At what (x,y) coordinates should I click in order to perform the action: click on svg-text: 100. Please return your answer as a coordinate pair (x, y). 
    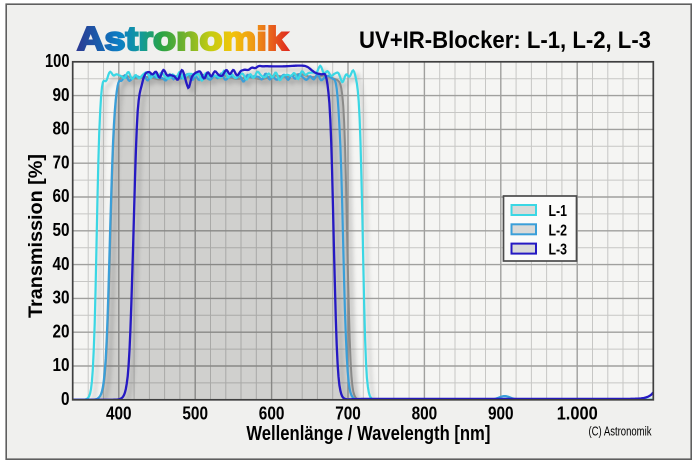
    Looking at the image, I should click on (57, 60).